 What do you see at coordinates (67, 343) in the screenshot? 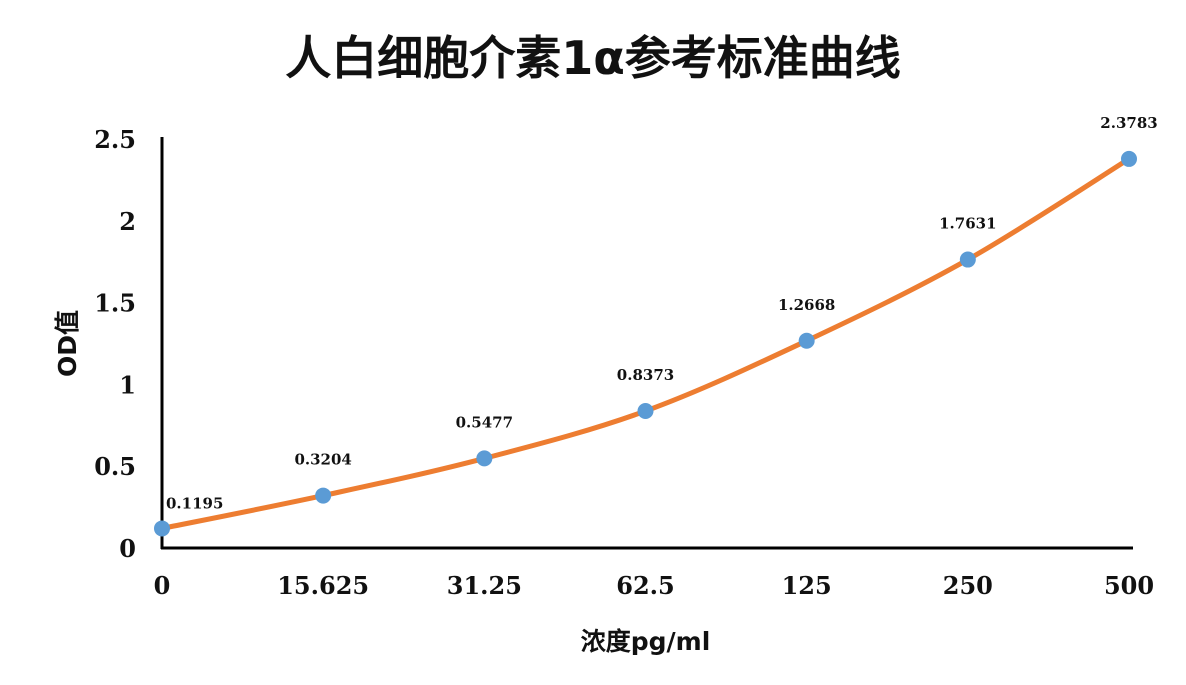
I see `y-axis-title: OD值` at bounding box center [67, 343].